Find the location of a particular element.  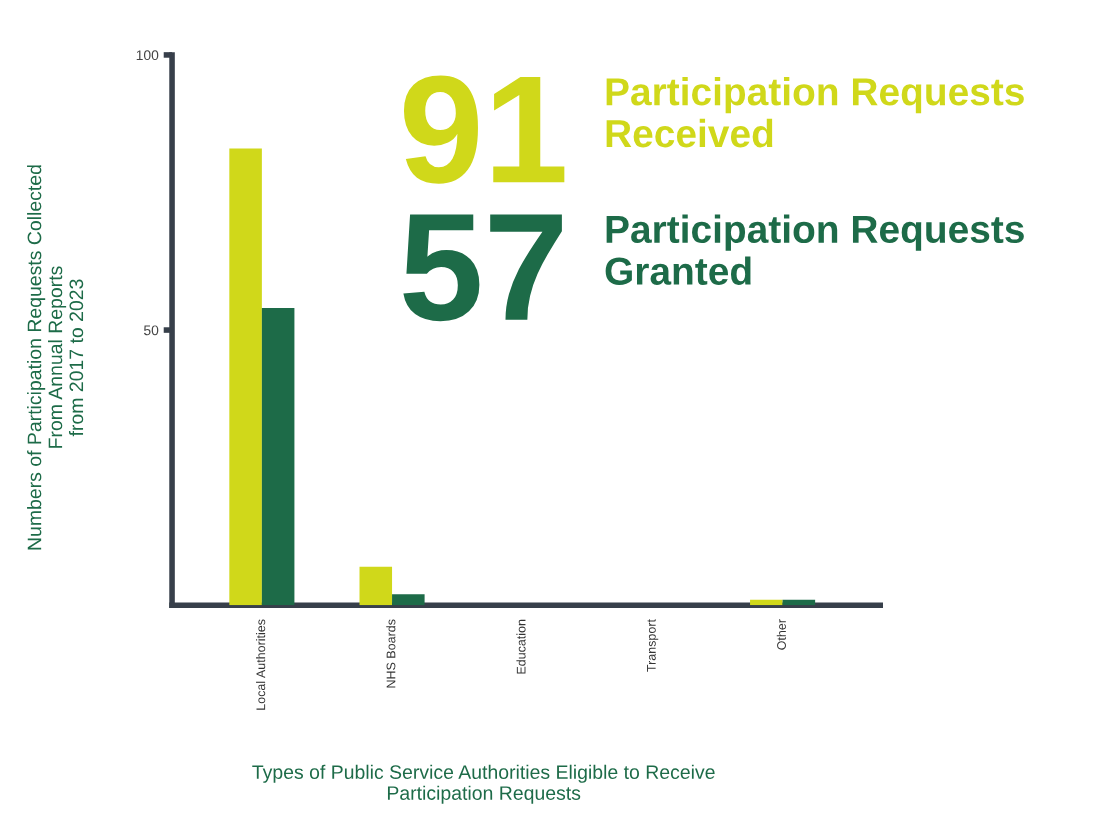

annotation: 57 is located at coordinates (482, 268).